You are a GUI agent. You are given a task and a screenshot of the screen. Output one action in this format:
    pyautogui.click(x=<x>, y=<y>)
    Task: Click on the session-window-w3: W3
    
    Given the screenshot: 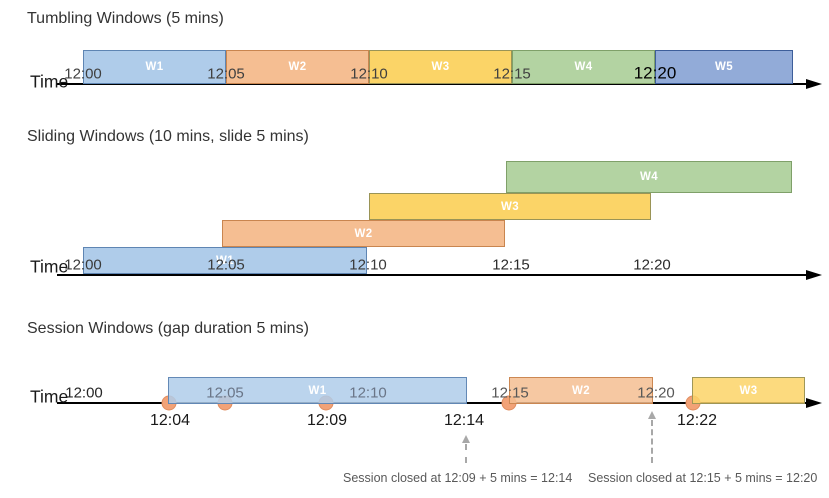 What is the action you would take?
    pyautogui.click(x=748, y=390)
    